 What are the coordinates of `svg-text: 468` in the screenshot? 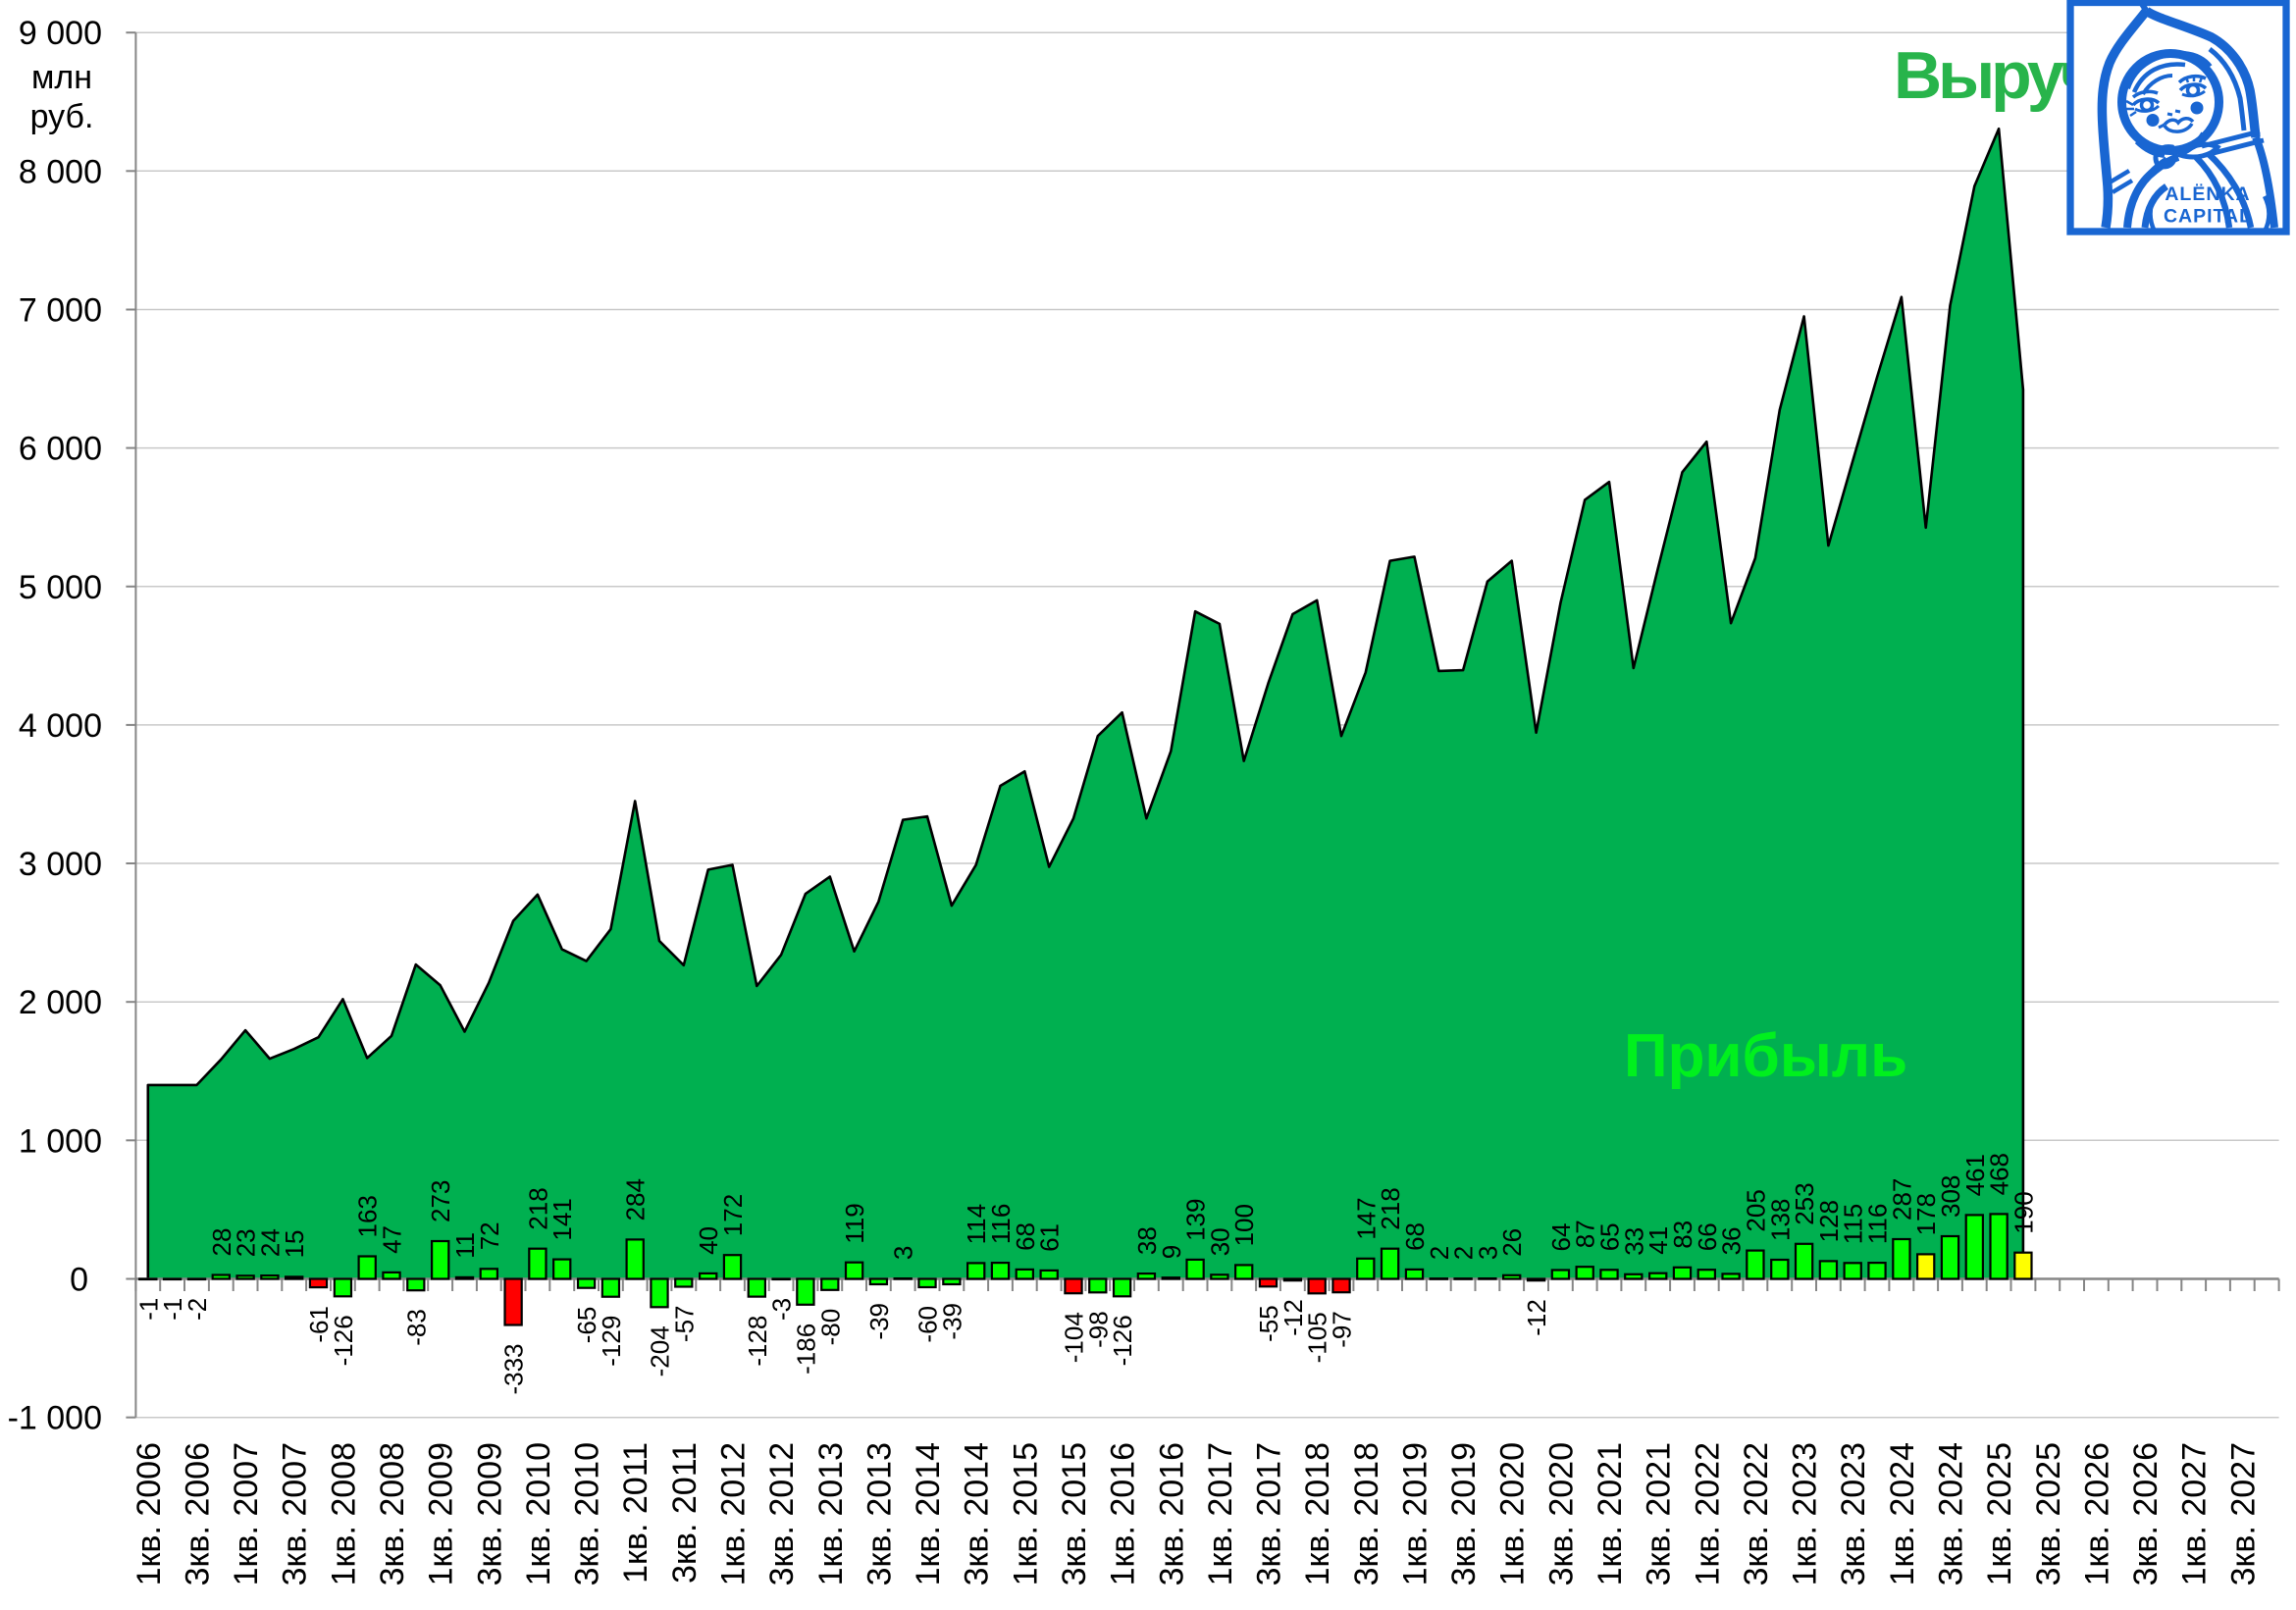 It's located at (1999, 1174).